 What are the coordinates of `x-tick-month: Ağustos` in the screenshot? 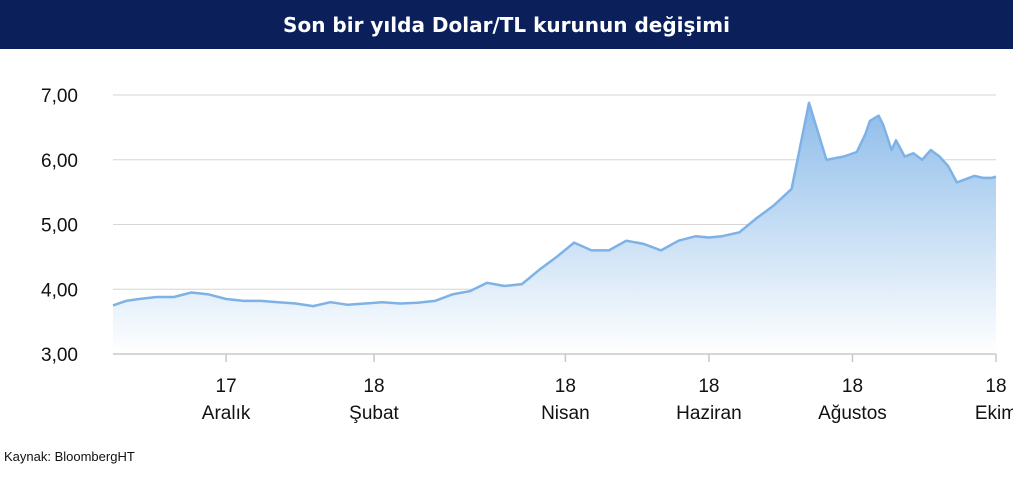 It's located at (852, 413).